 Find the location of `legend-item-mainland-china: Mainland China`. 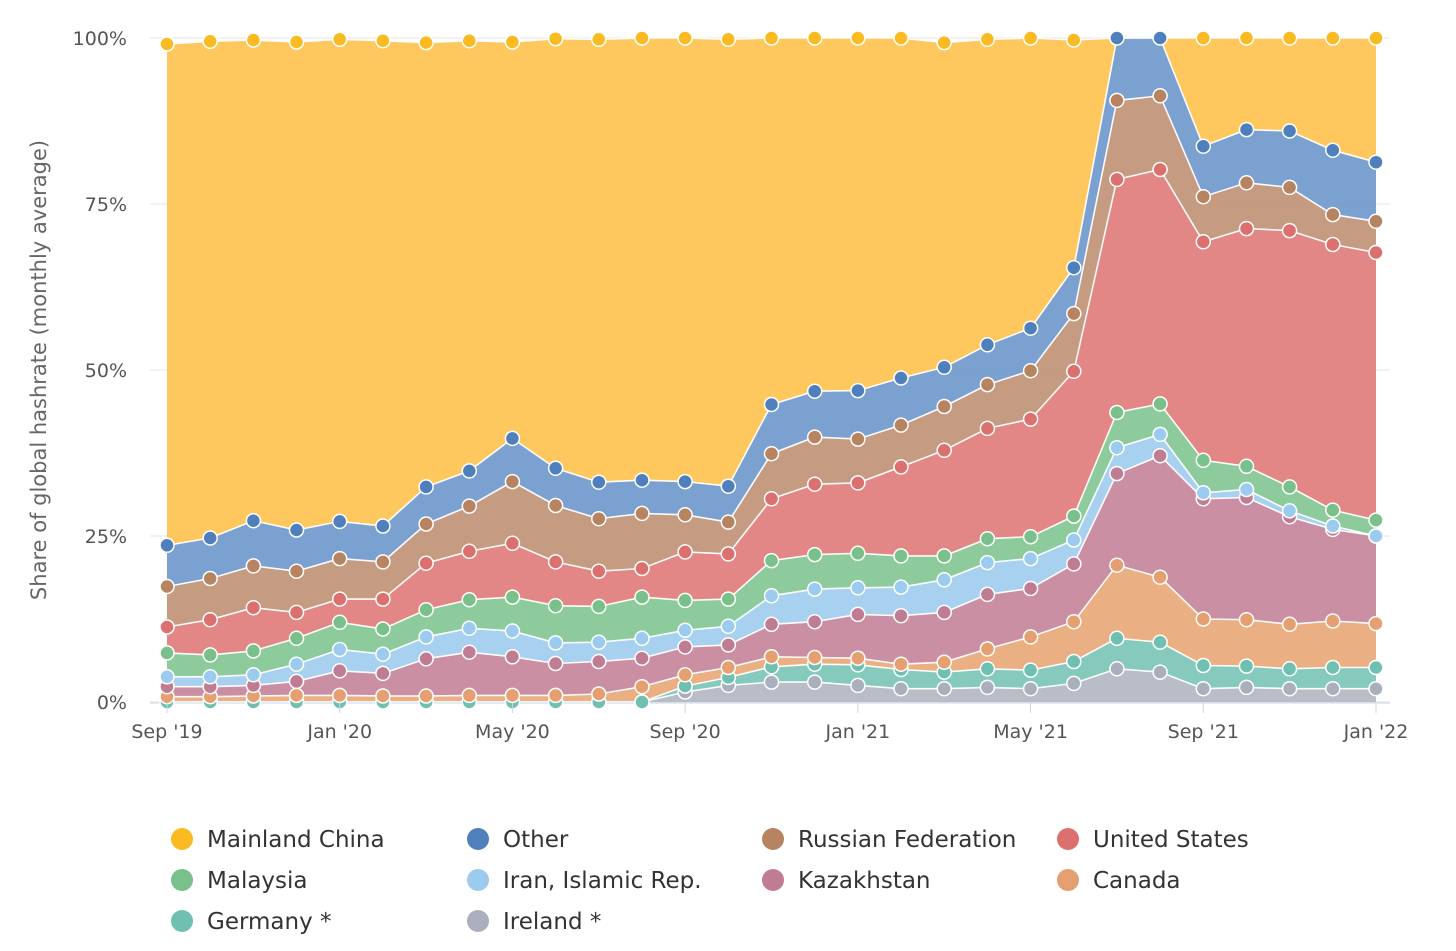

legend-item-mainland-china: Mainland China is located at coordinates (278, 840).